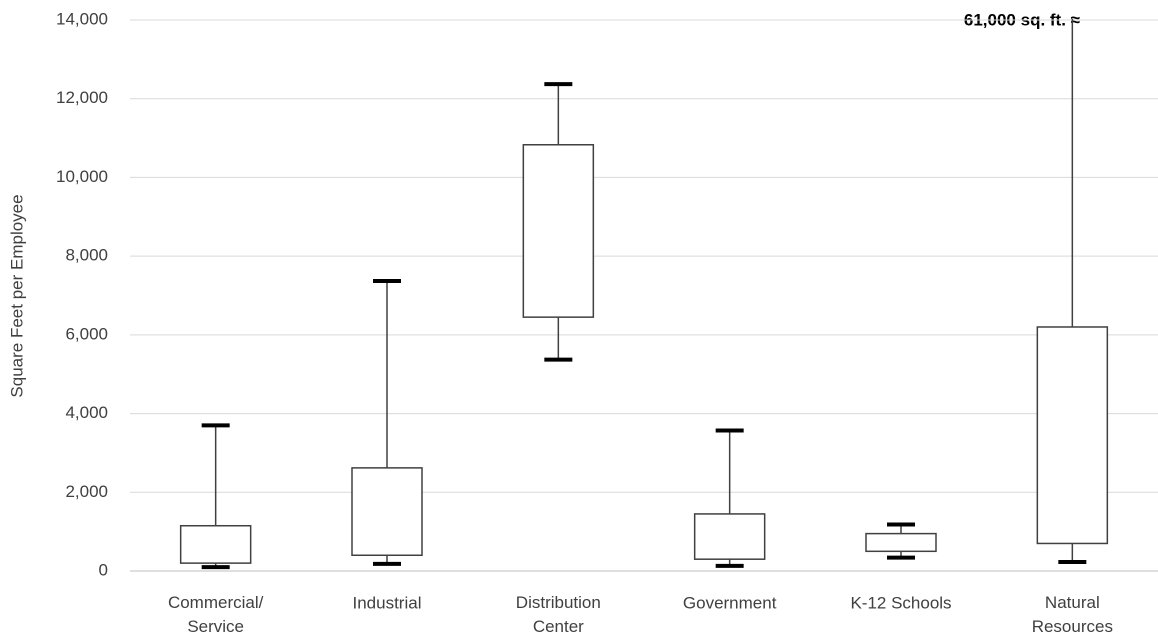 The image size is (1158, 643). What do you see at coordinates (216, 614) in the screenshot?
I see `x-tick-label: Commercial/Service` at bounding box center [216, 614].